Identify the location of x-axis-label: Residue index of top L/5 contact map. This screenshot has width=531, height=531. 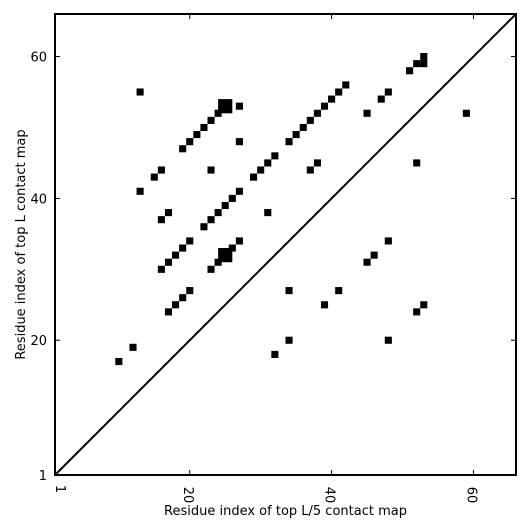
(285, 511).